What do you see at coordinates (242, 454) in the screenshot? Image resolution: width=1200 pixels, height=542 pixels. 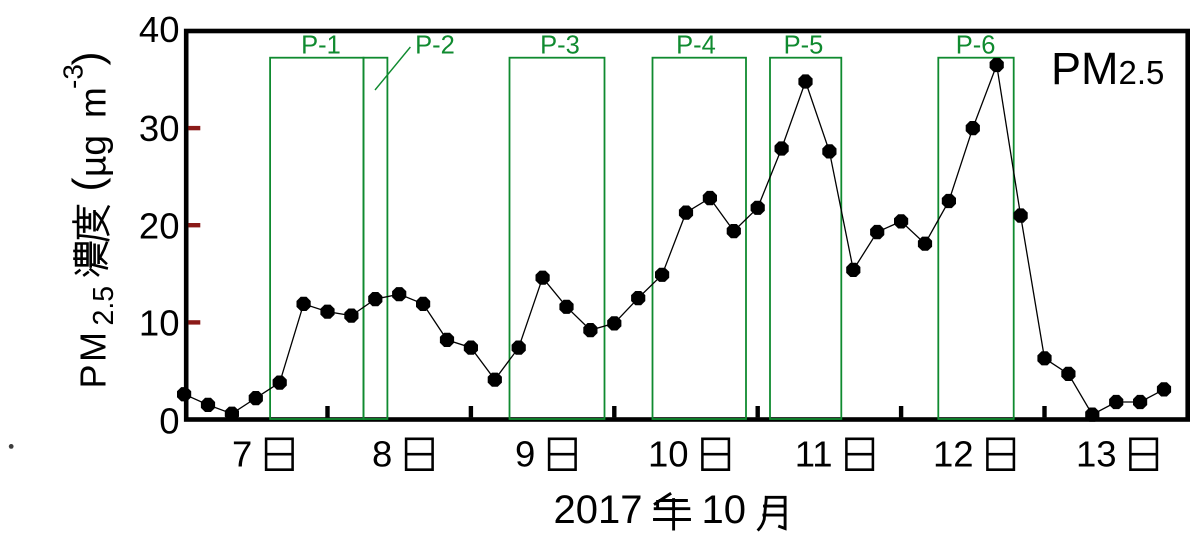 I see `svg-text: 7` at bounding box center [242, 454].